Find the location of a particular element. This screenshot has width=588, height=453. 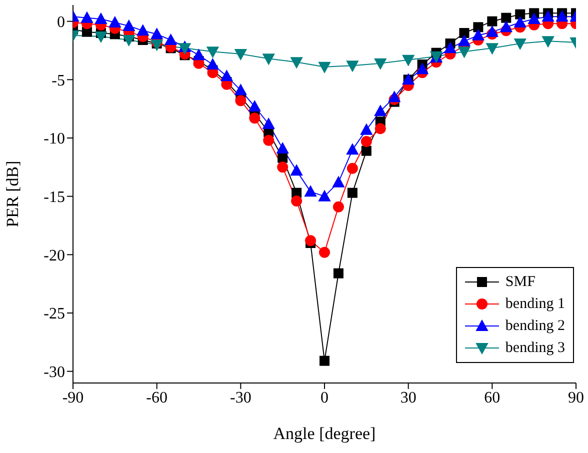

legend-label: bending 1 is located at coordinates (535, 304).